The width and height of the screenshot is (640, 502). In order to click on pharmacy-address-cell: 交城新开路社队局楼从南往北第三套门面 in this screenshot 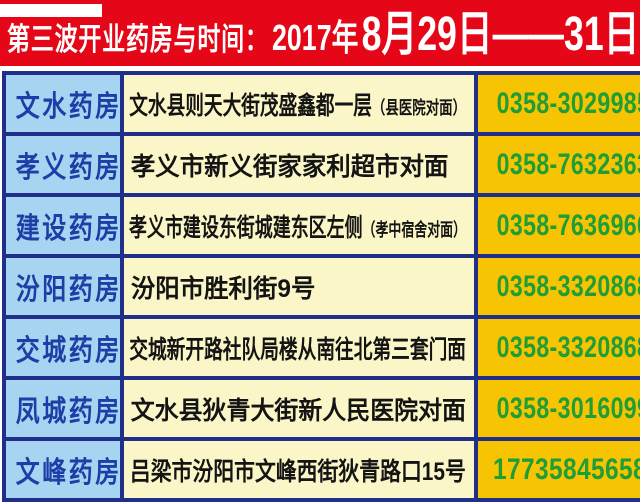, I will do `click(299, 347)`.